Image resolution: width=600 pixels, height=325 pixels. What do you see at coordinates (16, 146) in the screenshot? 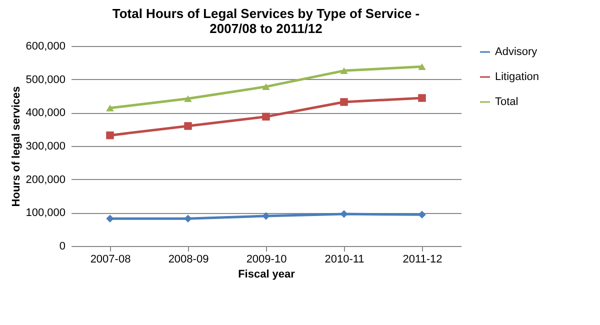
I see `y-axis-title: Hours of legal services` at bounding box center [16, 146].